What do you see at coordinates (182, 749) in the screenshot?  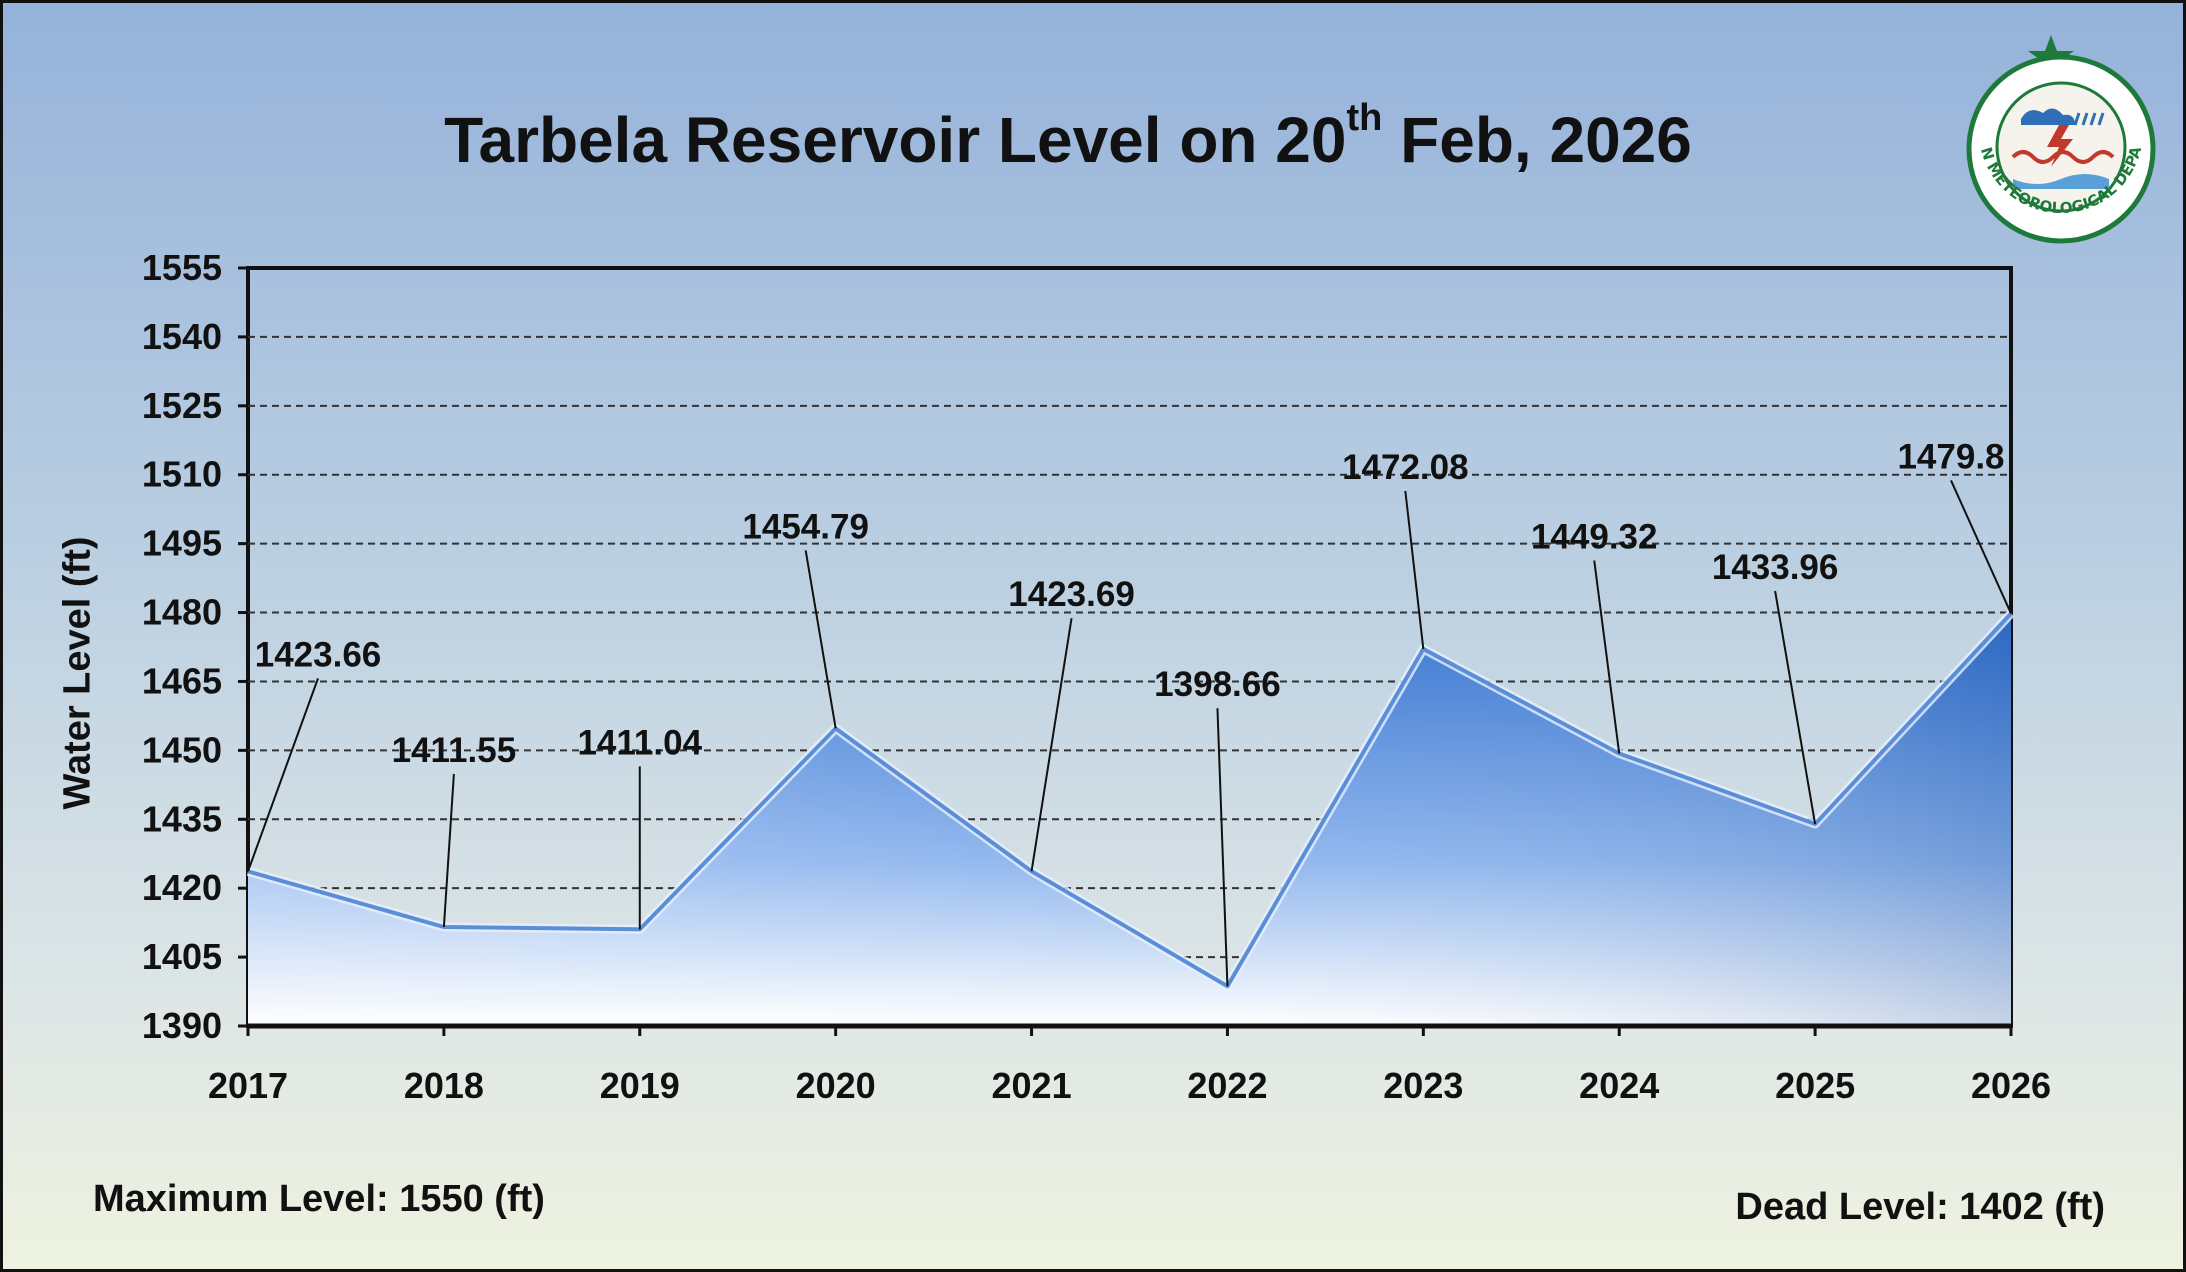 I see `y-tick-label: 1450` at bounding box center [182, 749].